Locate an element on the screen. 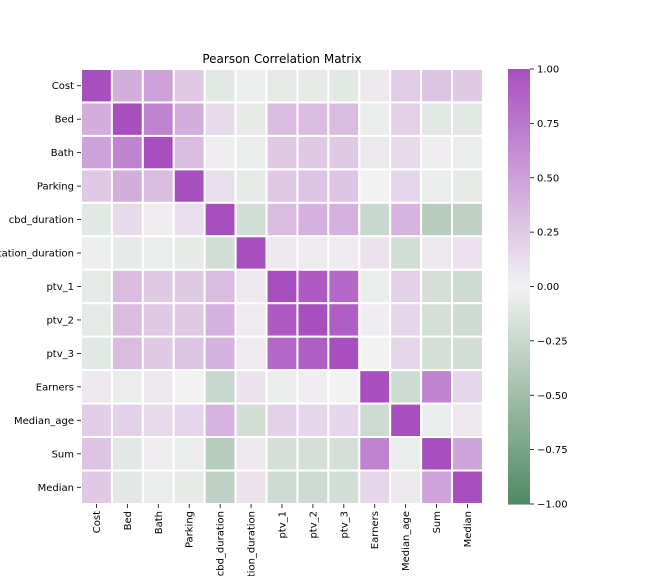  heatmap-cell-ptv_3-Median is located at coordinates (467, 353).